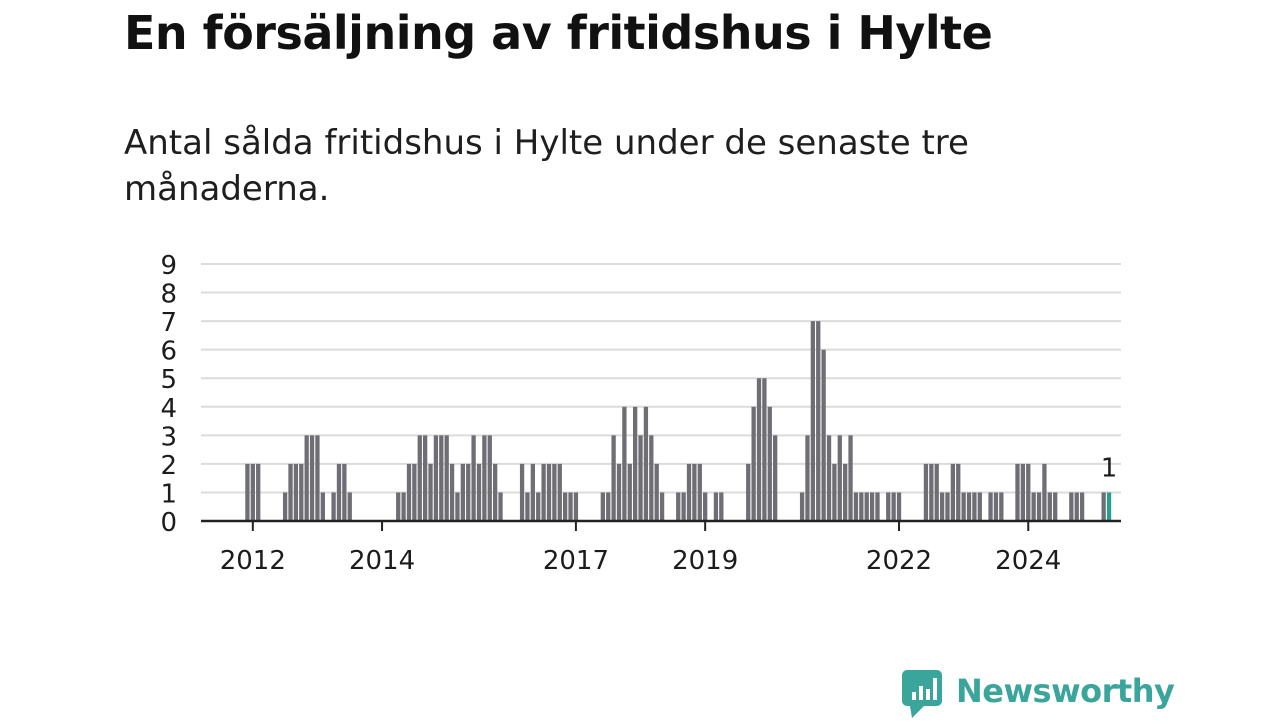  I want to click on y-tick-label: 5, so click(168, 380).